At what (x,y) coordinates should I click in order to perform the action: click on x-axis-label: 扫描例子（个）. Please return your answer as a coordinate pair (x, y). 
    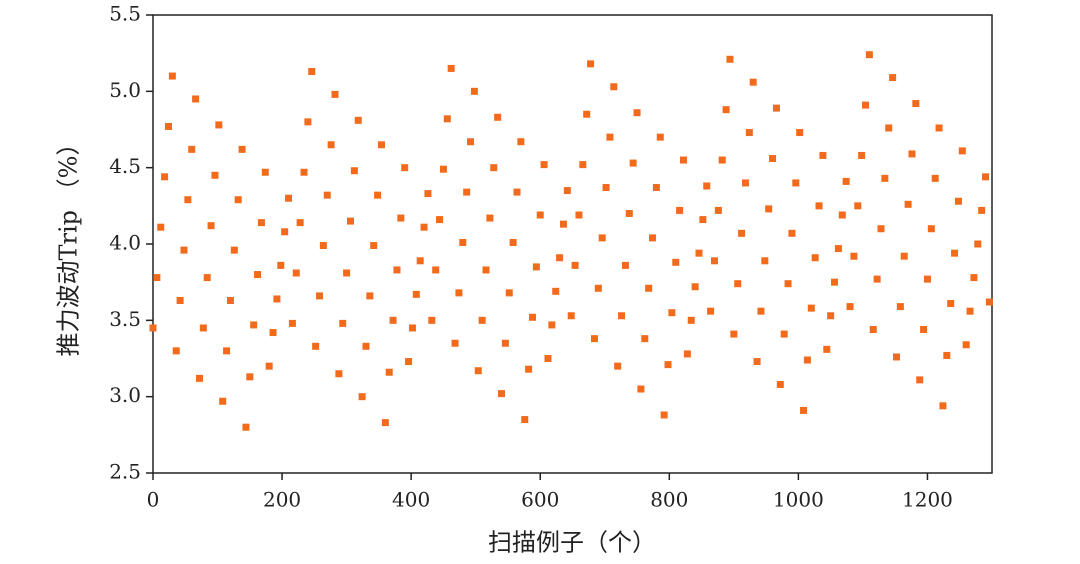
    Looking at the image, I should click on (572, 543).